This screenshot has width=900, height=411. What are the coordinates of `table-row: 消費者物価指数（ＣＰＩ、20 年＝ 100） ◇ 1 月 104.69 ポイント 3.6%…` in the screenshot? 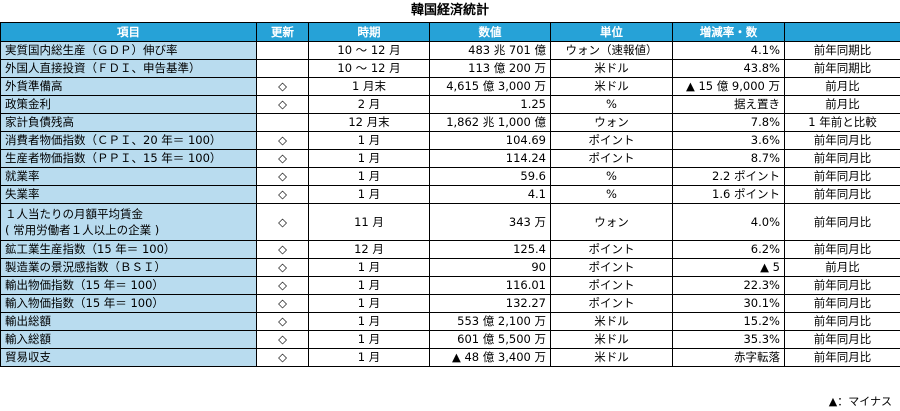 It's located at (450, 140).